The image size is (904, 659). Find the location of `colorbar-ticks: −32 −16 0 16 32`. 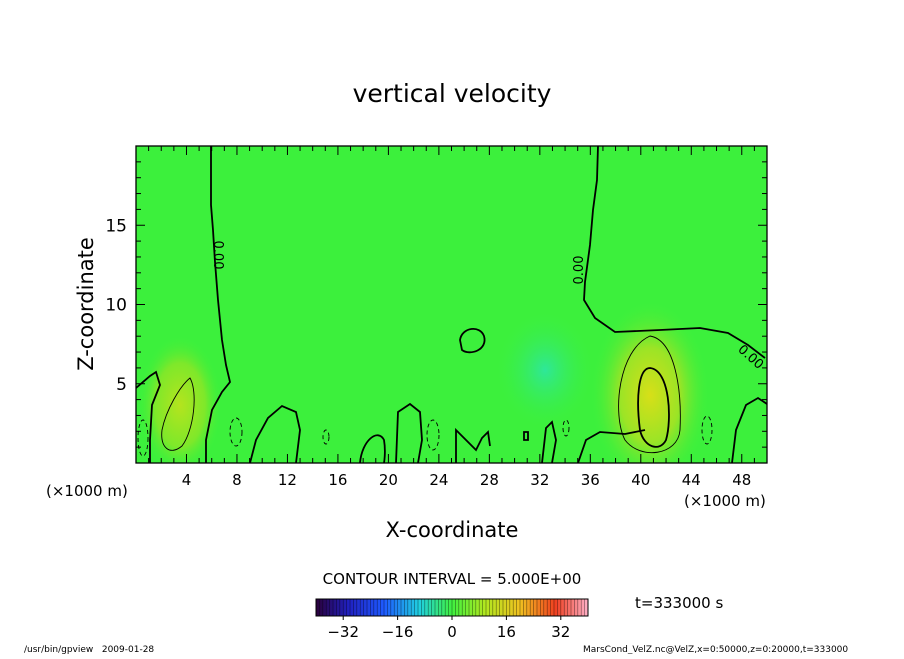

colorbar-ticks: −32 −16 0 16 32 is located at coordinates (448, 628).